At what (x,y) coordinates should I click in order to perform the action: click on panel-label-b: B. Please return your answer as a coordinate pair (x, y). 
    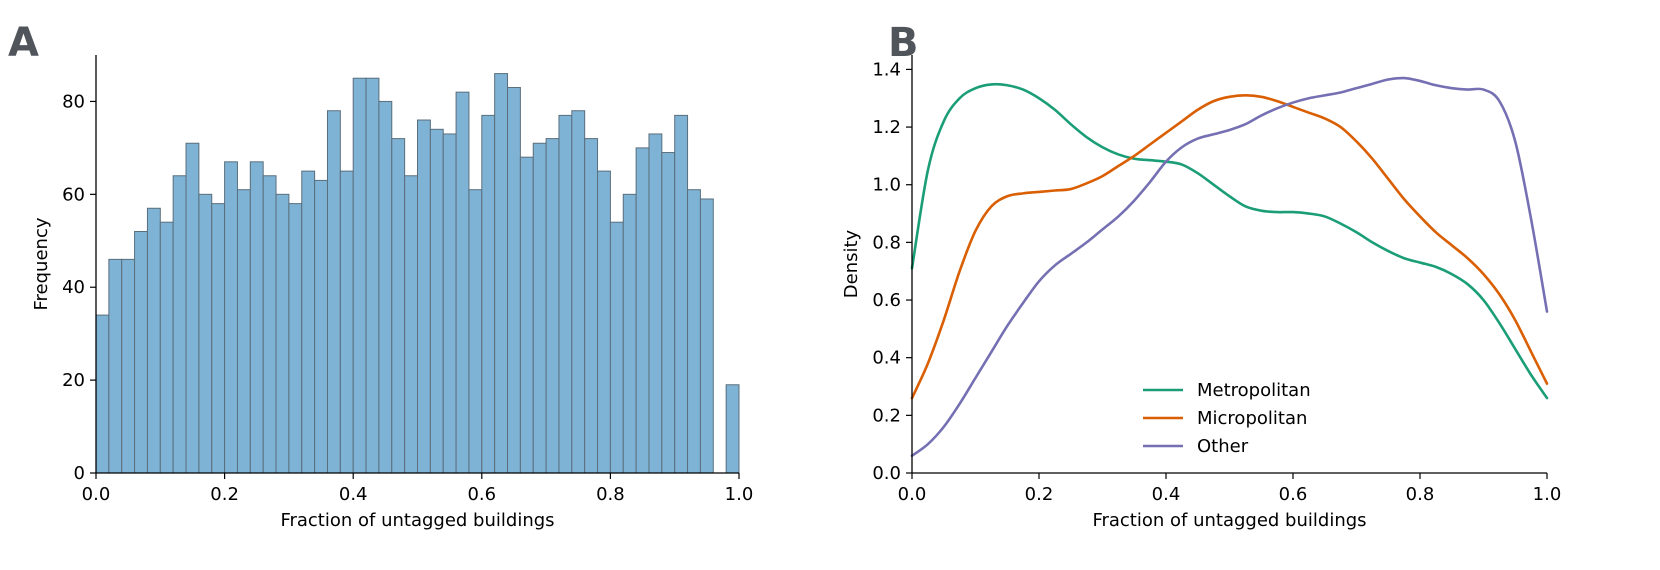
    Looking at the image, I should click on (903, 43).